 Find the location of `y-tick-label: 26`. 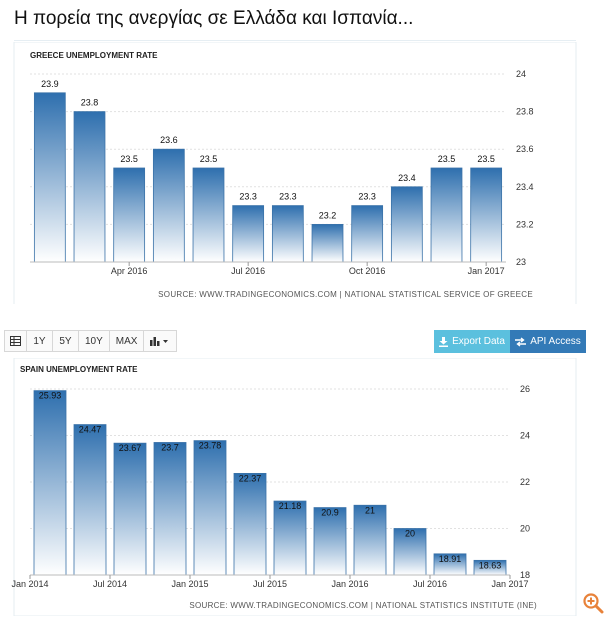

y-tick-label: 26 is located at coordinates (525, 389).